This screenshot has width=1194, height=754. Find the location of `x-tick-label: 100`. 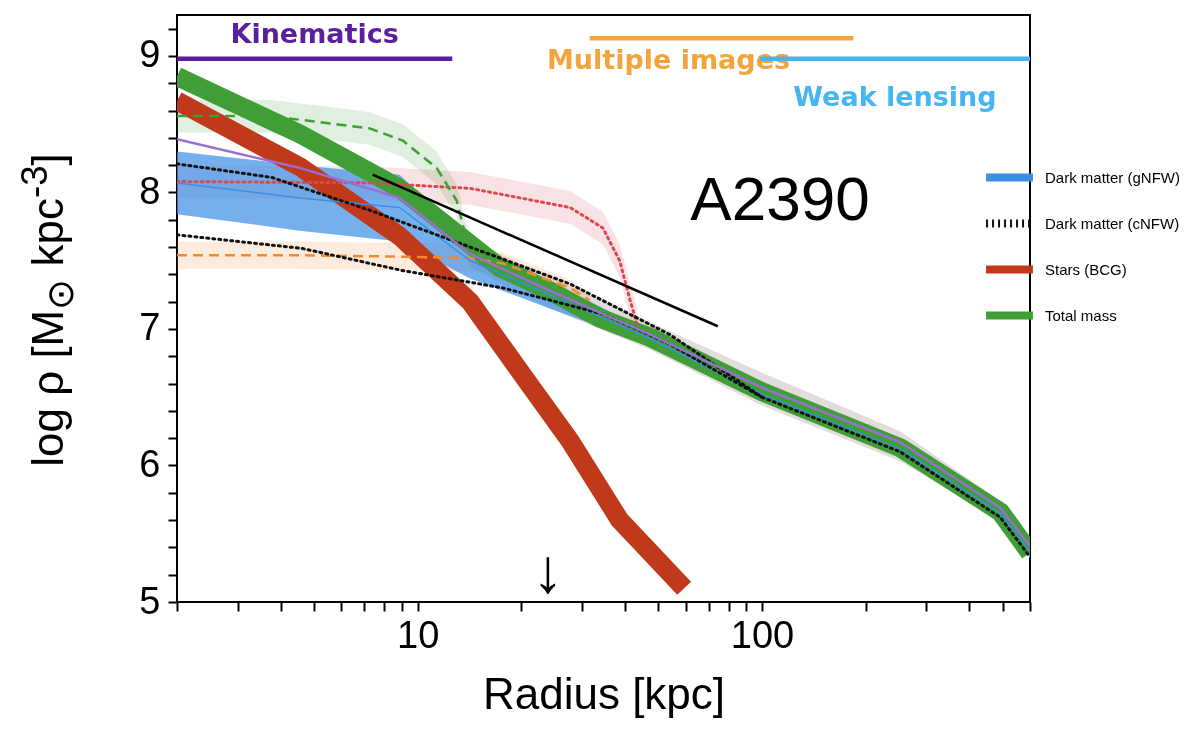

x-tick-label: 100 is located at coordinates (762, 634).